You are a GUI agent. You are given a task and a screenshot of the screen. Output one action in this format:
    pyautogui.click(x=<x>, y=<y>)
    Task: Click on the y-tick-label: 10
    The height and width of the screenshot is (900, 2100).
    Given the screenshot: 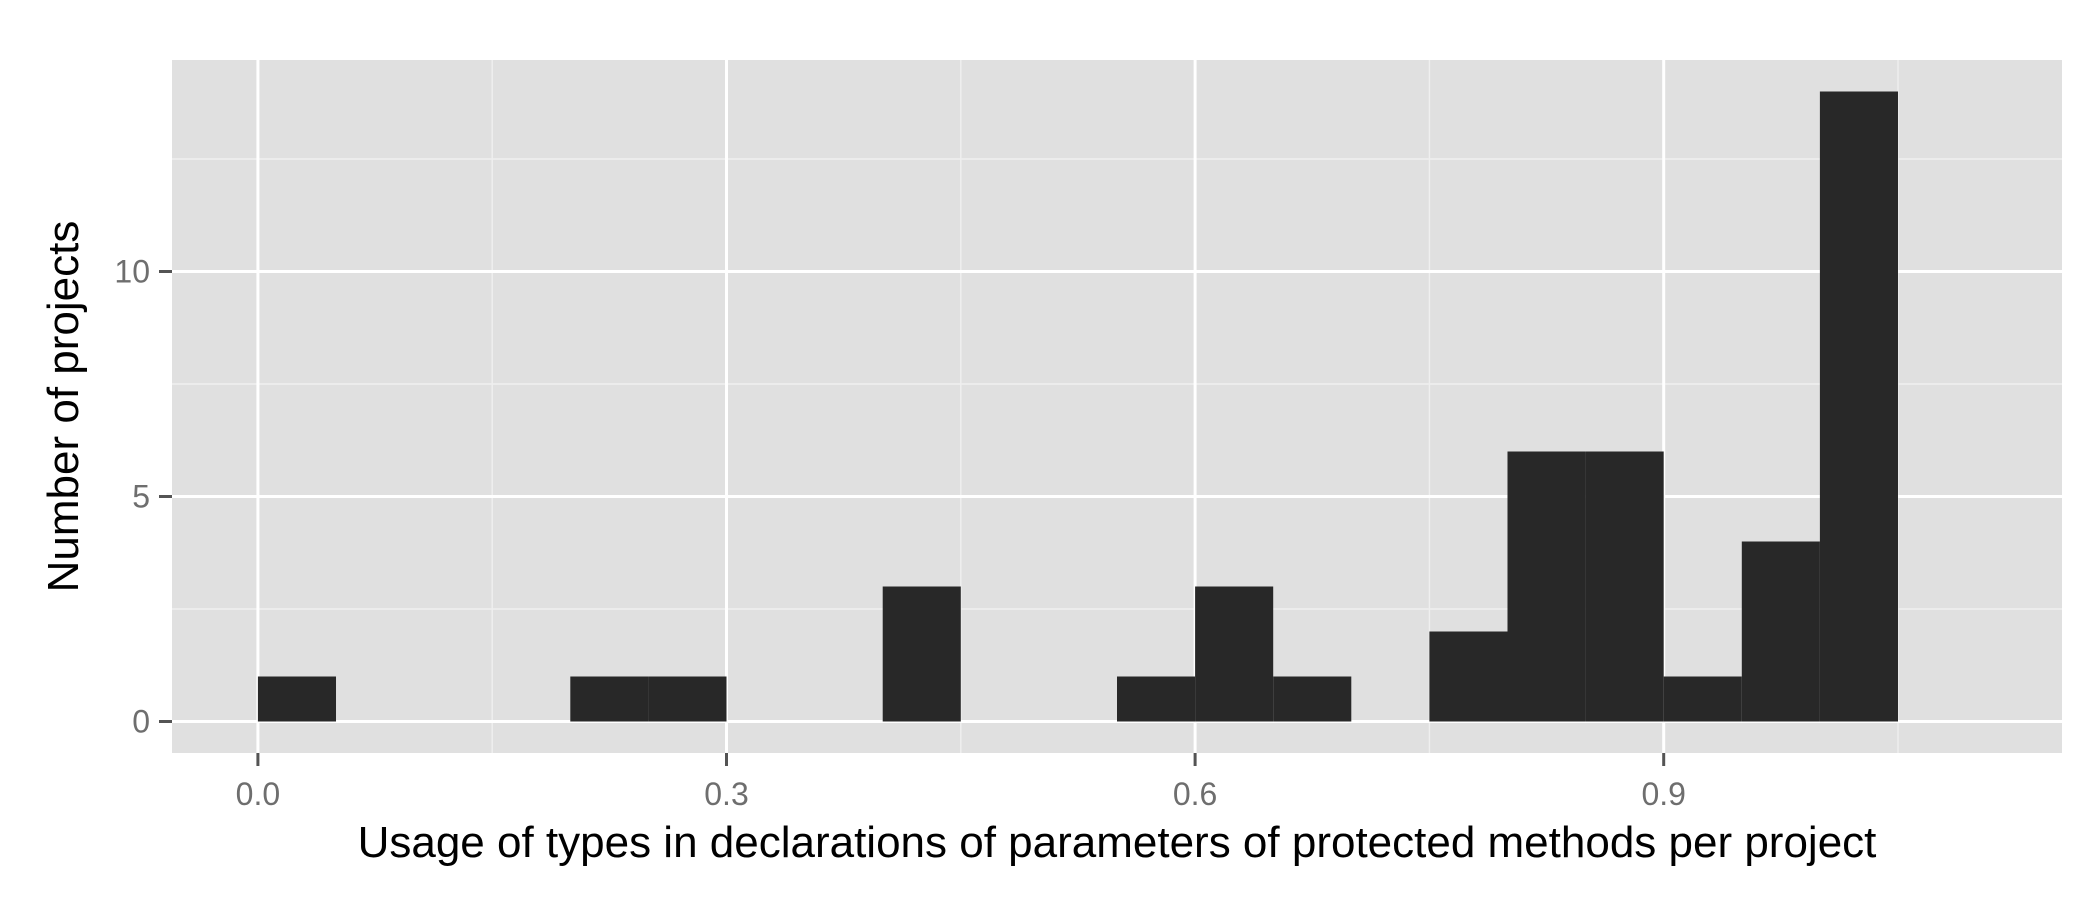 What is the action you would take?
    pyautogui.click(x=132, y=272)
    